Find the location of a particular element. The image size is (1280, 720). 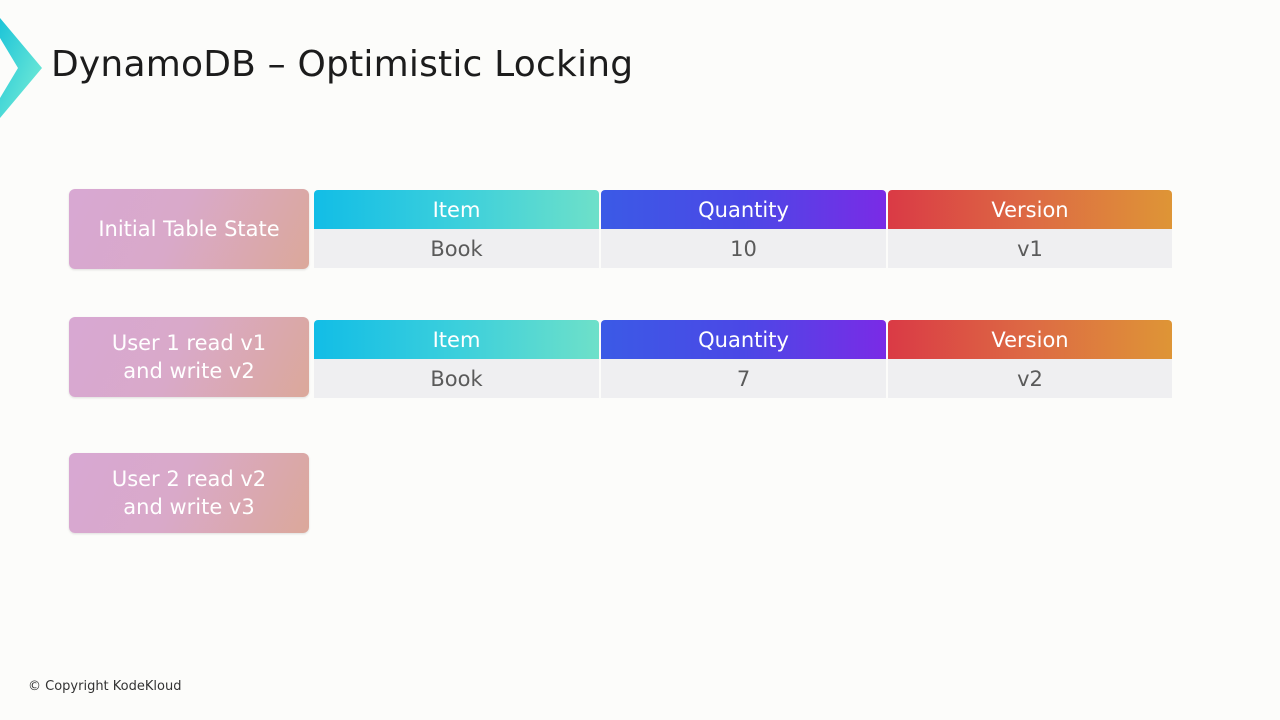

row-label-text: User 2 read v2 and write v3 is located at coordinates (189, 493).